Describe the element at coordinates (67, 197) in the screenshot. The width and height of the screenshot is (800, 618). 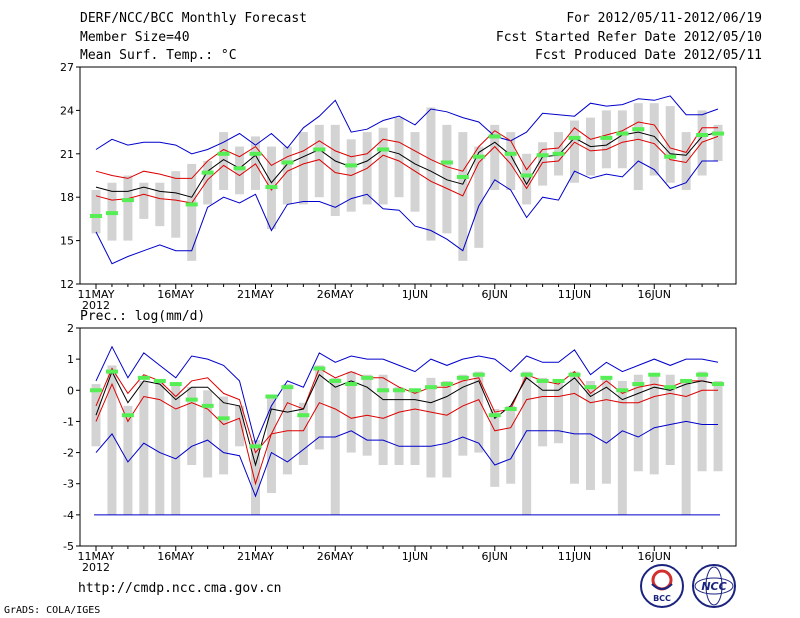
I see `y-tick-label: 18` at that location.